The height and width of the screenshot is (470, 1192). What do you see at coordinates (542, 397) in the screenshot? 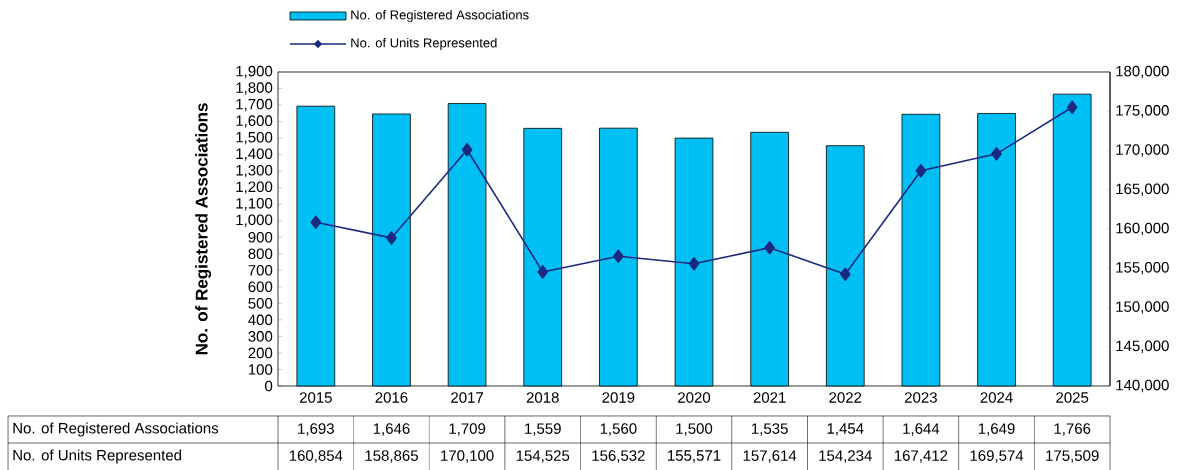
I see `x-tick-label: 2018` at bounding box center [542, 397].